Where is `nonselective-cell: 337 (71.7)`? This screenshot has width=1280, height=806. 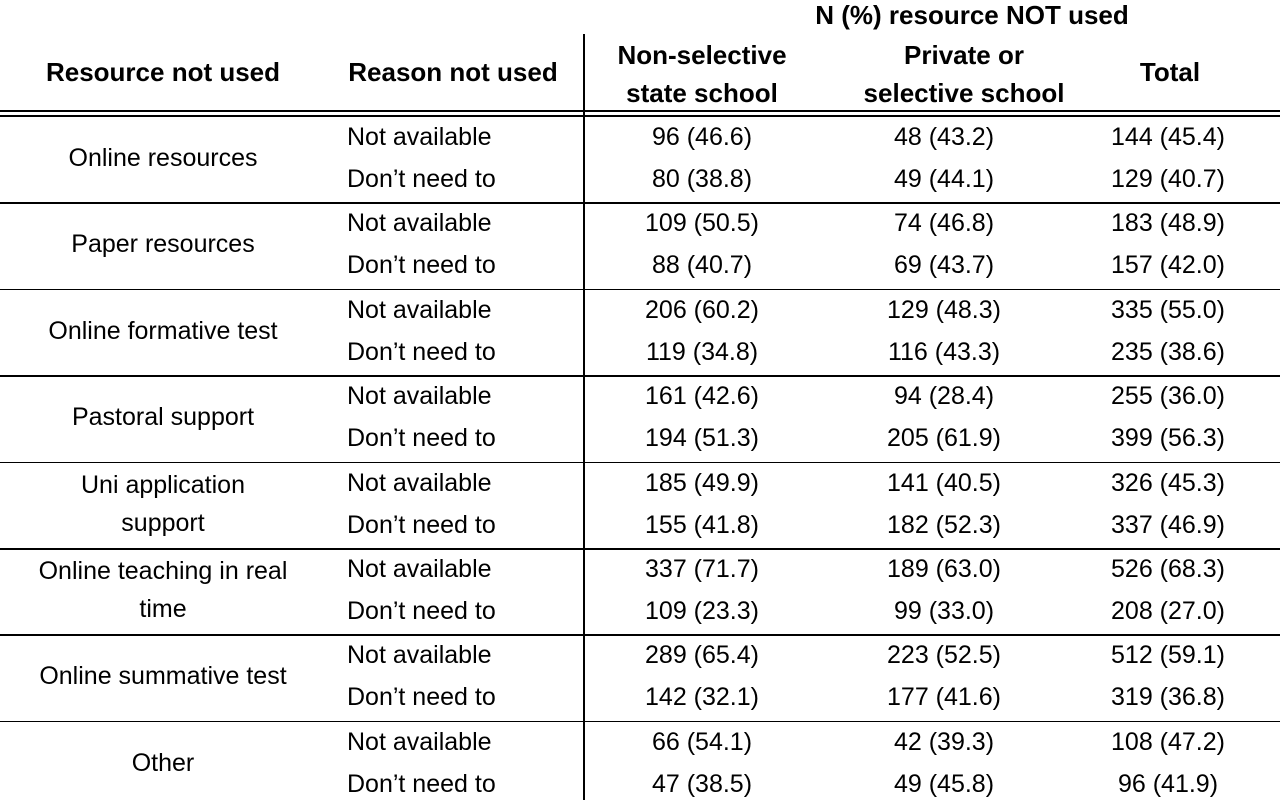 nonselective-cell: 337 (71.7) is located at coordinates (702, 569).